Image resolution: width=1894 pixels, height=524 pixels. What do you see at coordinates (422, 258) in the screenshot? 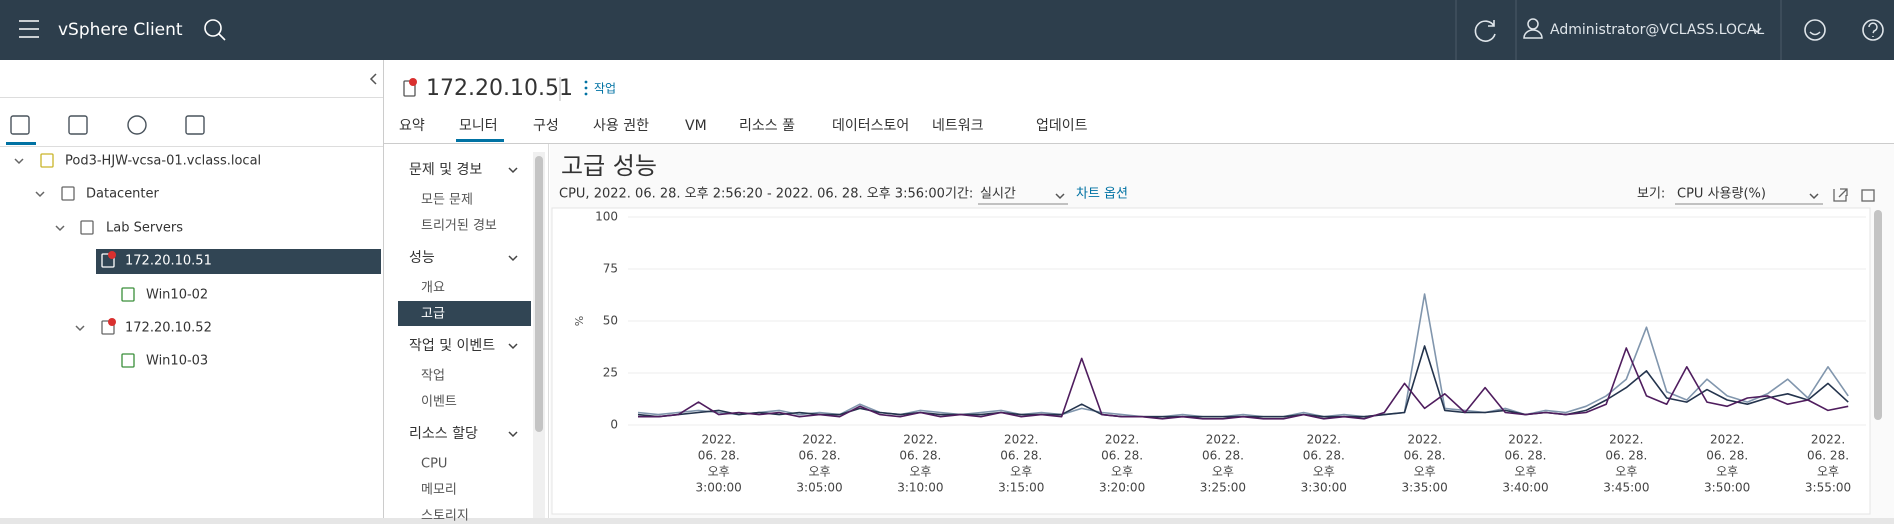
I see `nav-group: 성능` at bounding box center [422, 258].